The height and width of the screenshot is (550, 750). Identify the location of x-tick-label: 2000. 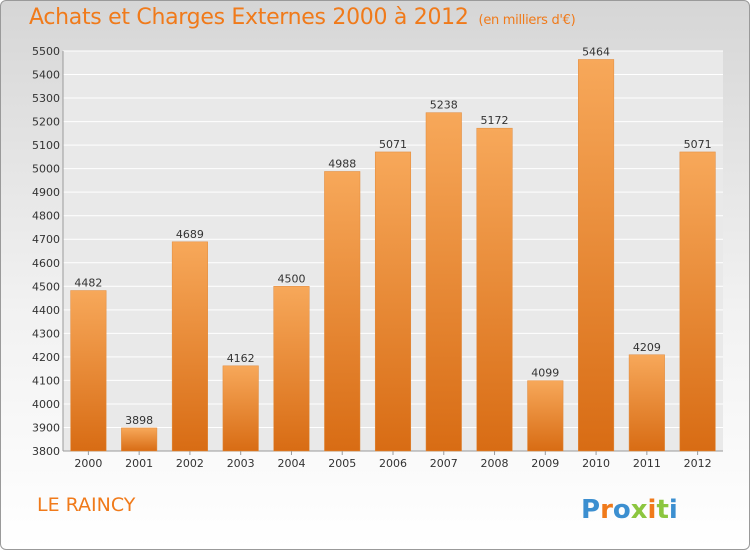
(88, 463).